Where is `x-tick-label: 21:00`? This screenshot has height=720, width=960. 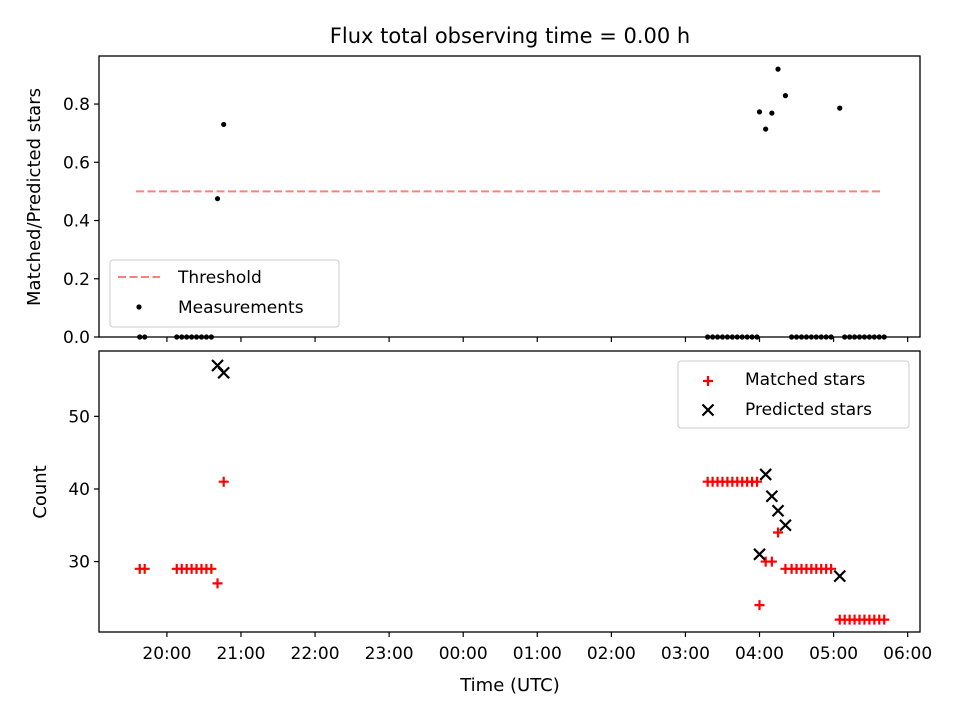
x-tick-label: 21:00 is located at coordinates (240, 654).